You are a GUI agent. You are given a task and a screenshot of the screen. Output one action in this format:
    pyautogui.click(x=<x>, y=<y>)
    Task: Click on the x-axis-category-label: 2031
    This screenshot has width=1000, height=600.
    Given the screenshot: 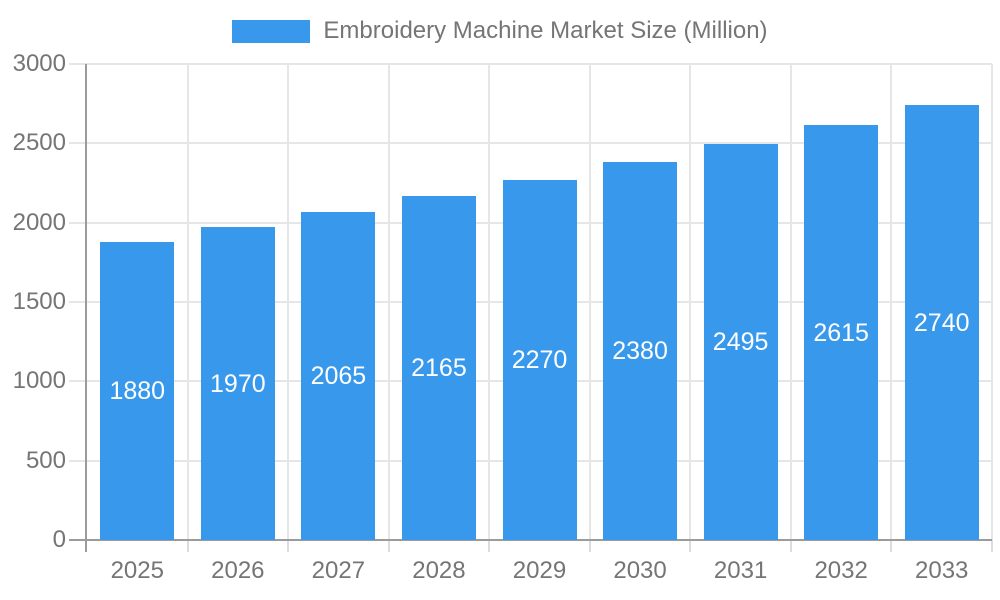 What is the action you would take?
    pyautogui.click(x=740, y=570)
    